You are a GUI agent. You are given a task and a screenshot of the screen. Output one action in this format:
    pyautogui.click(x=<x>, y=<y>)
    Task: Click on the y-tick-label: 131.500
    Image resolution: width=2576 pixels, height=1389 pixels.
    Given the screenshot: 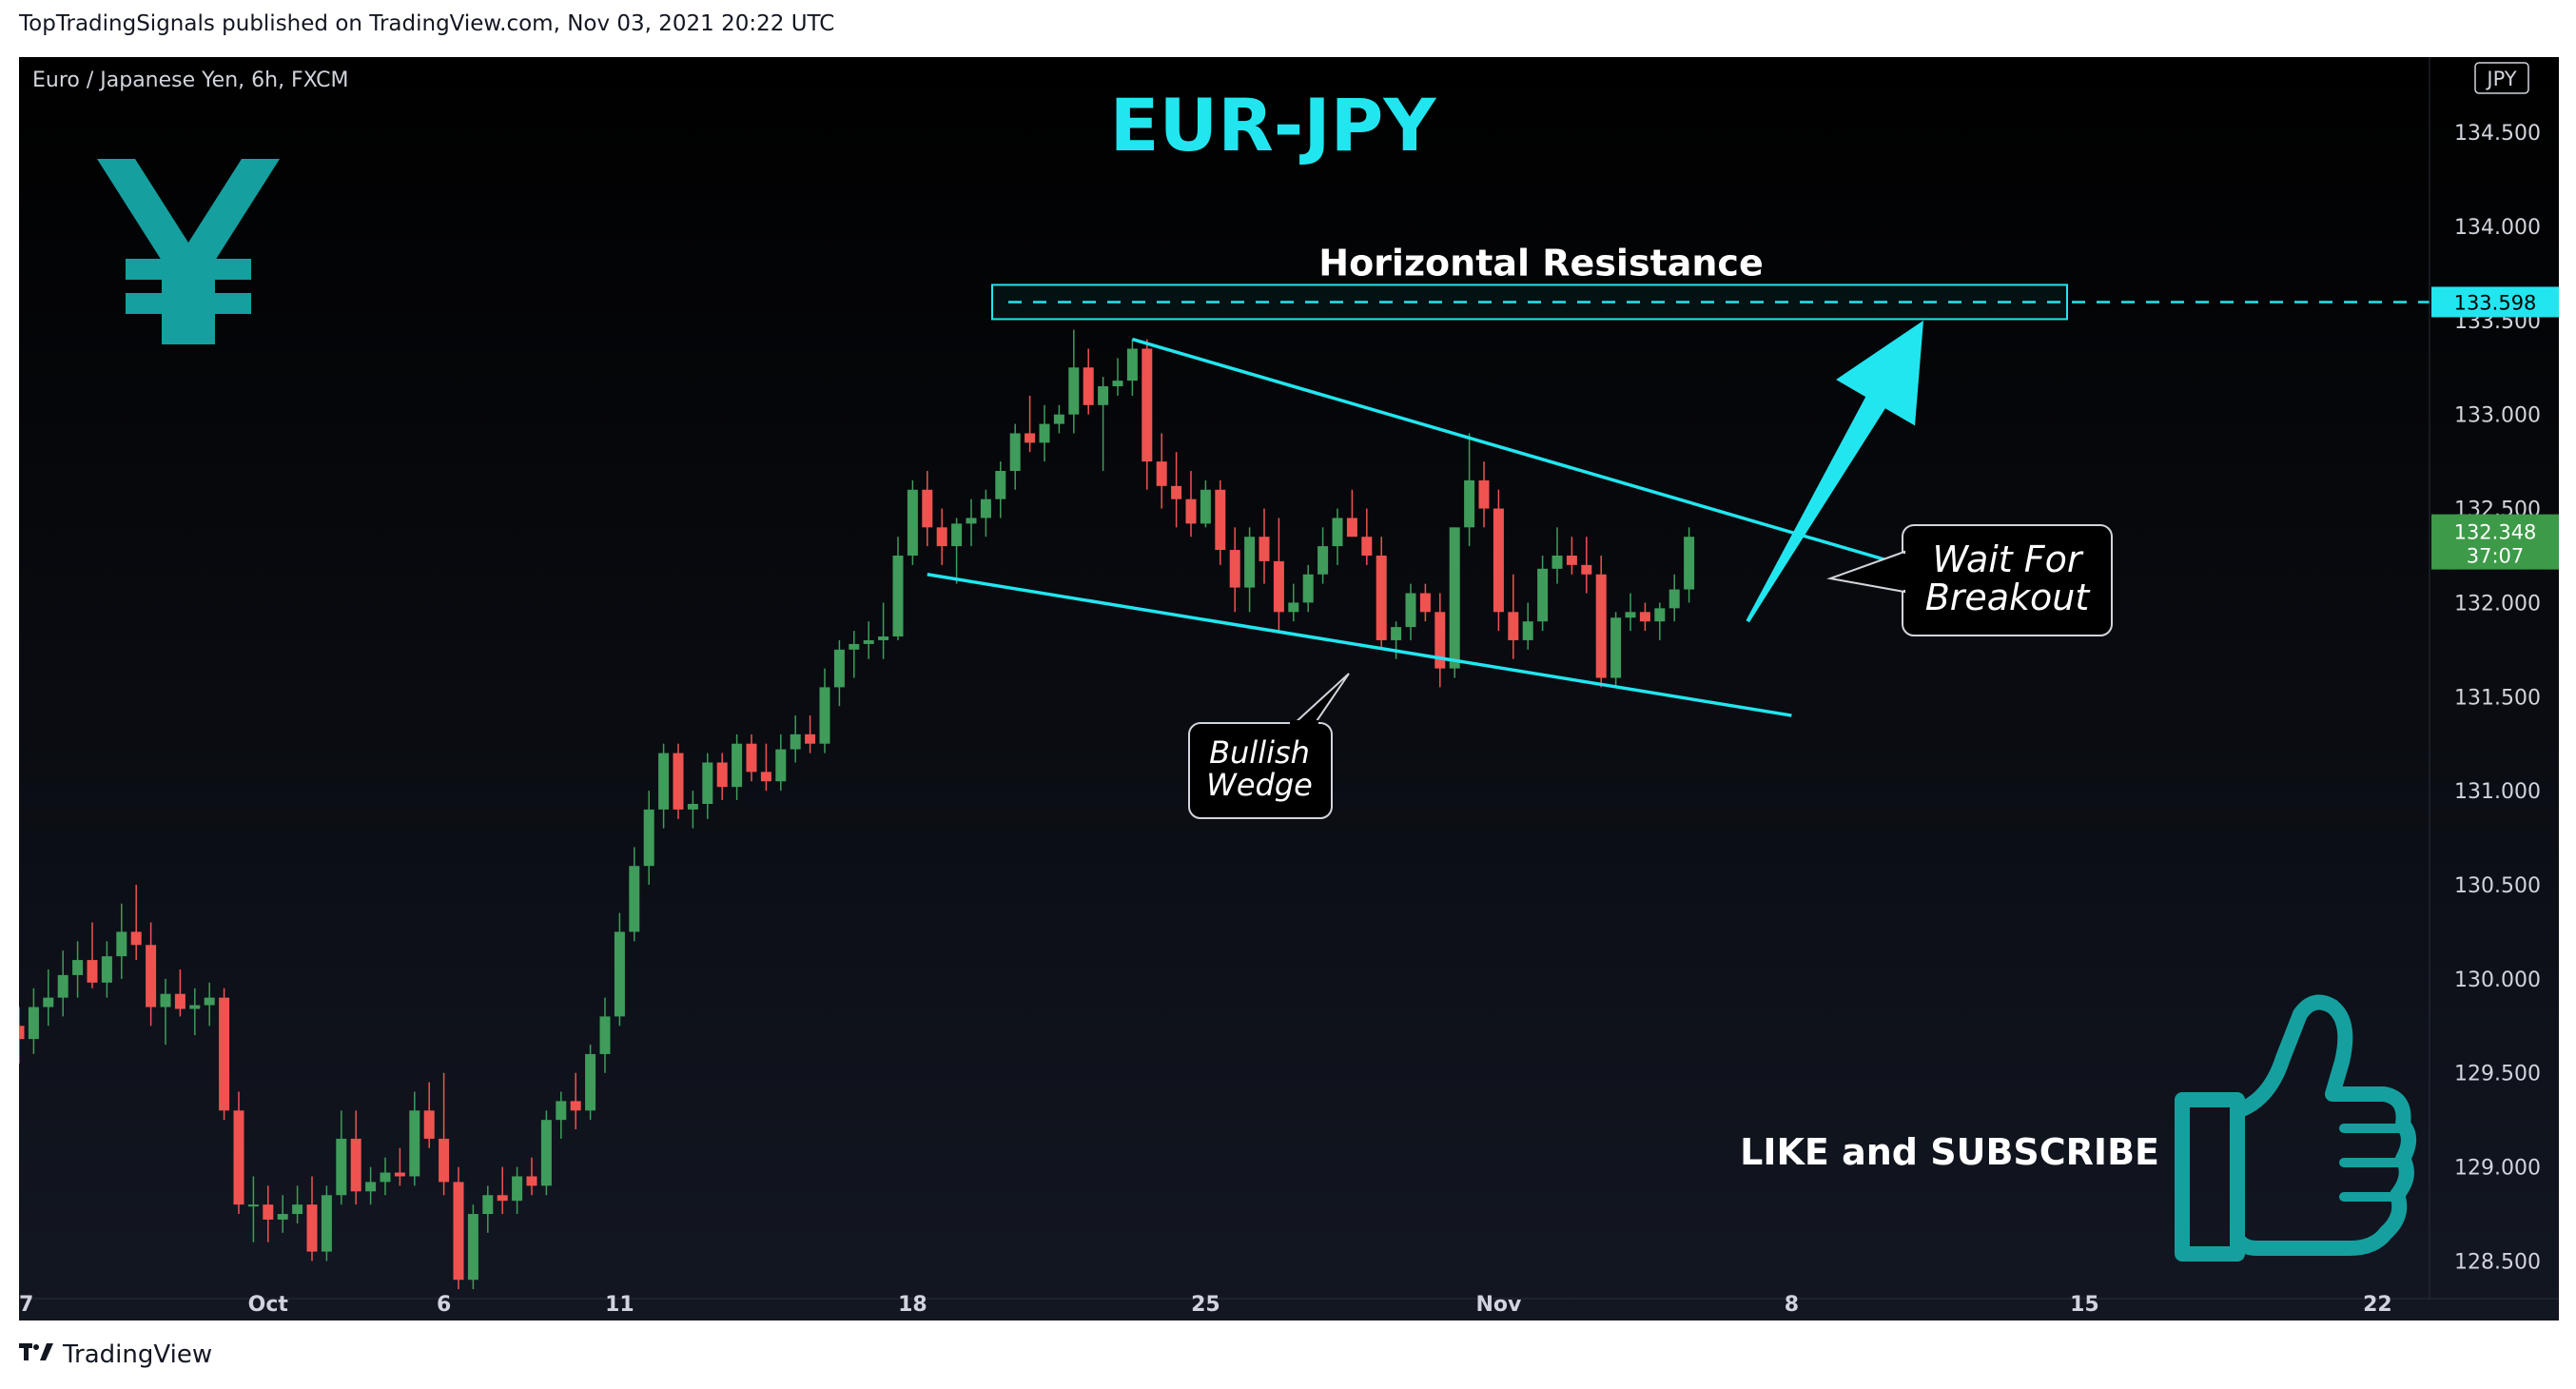 What is the action you would take?
    pyautogui.click(x=2498, y=698)
    